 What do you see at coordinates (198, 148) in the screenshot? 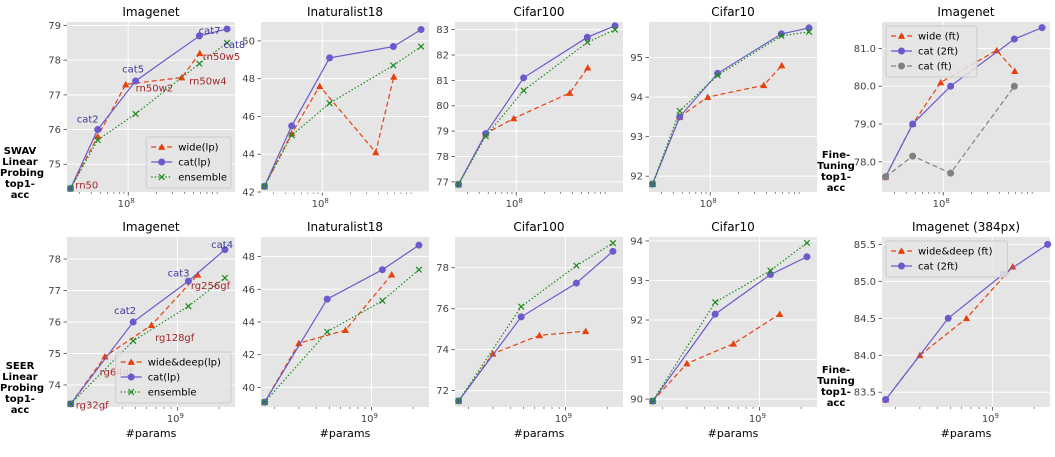
I see `legend-label-wide: wide(lp)` at bounding box center [198, 148].